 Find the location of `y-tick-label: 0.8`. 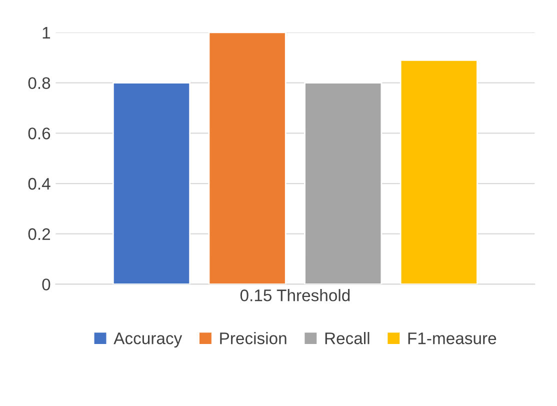

y-tick-label: 0.8 is located at coordinates (39, 83).